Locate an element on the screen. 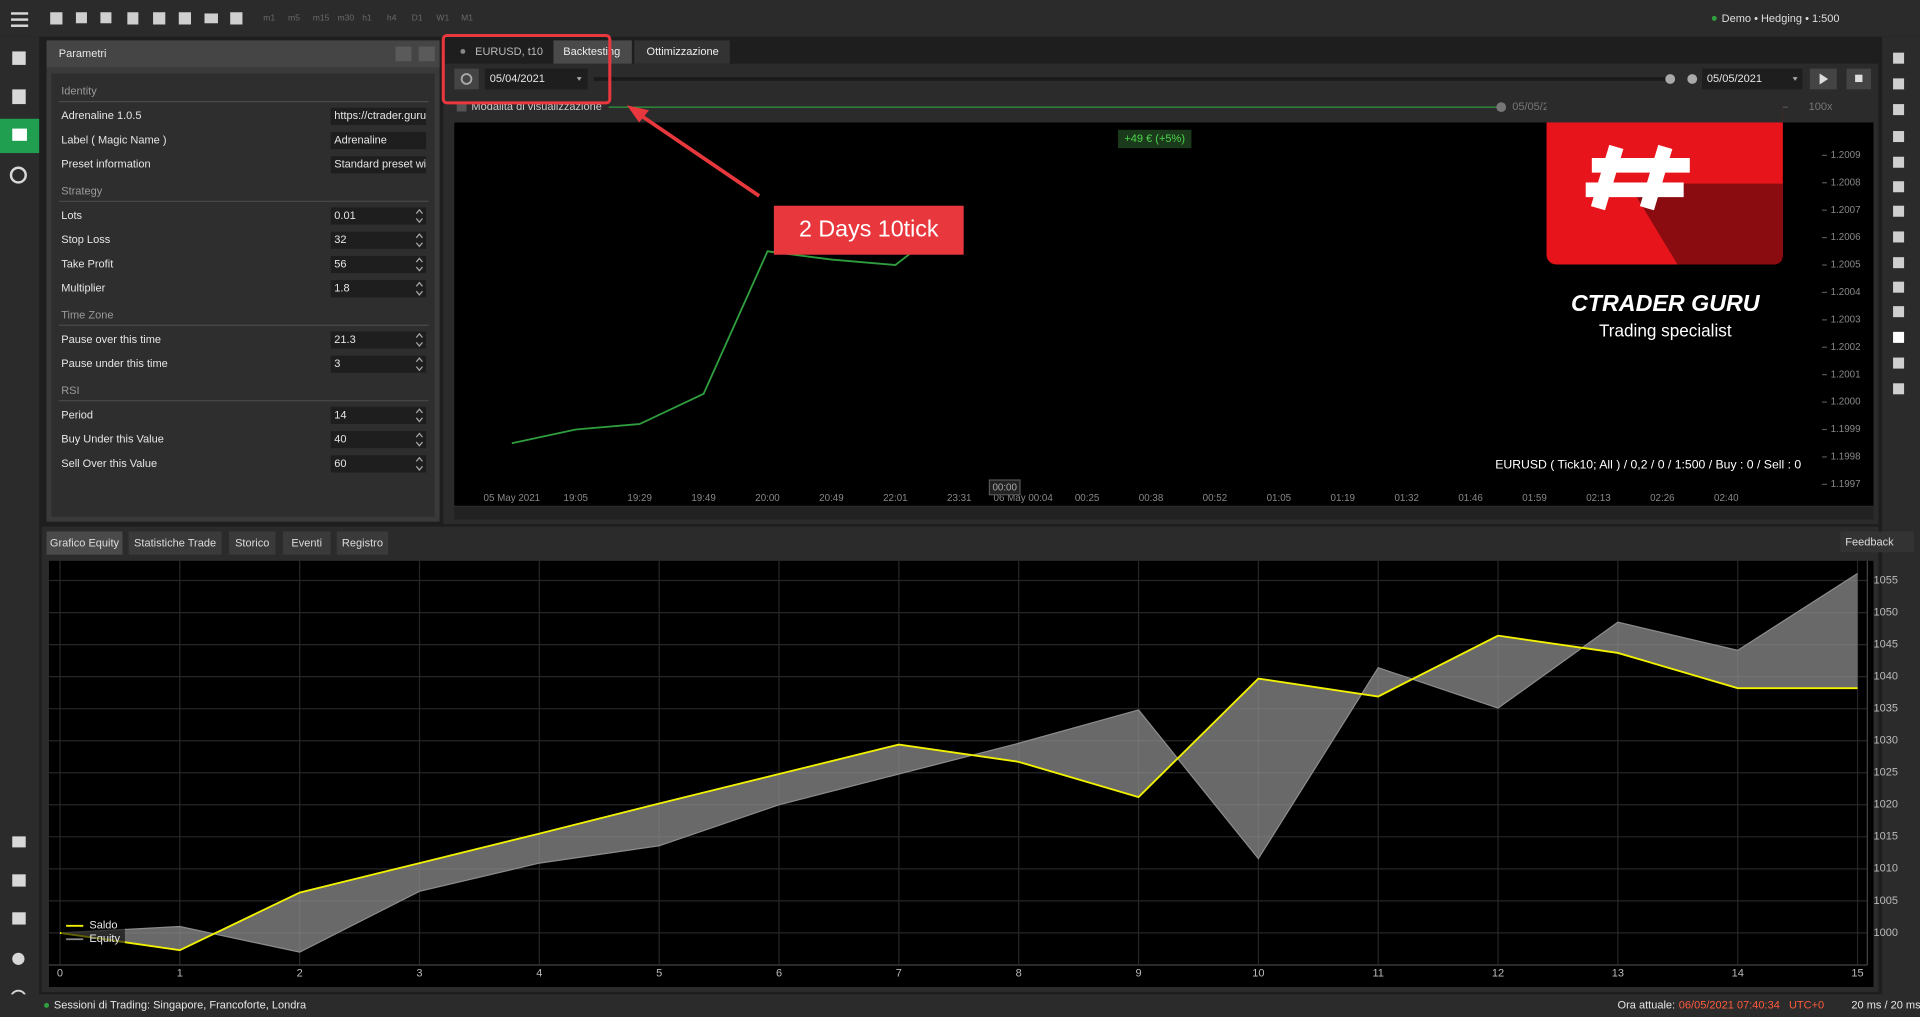 The image size is (1920, 1017). speed: 100x is located at coordinates (1821, 107).